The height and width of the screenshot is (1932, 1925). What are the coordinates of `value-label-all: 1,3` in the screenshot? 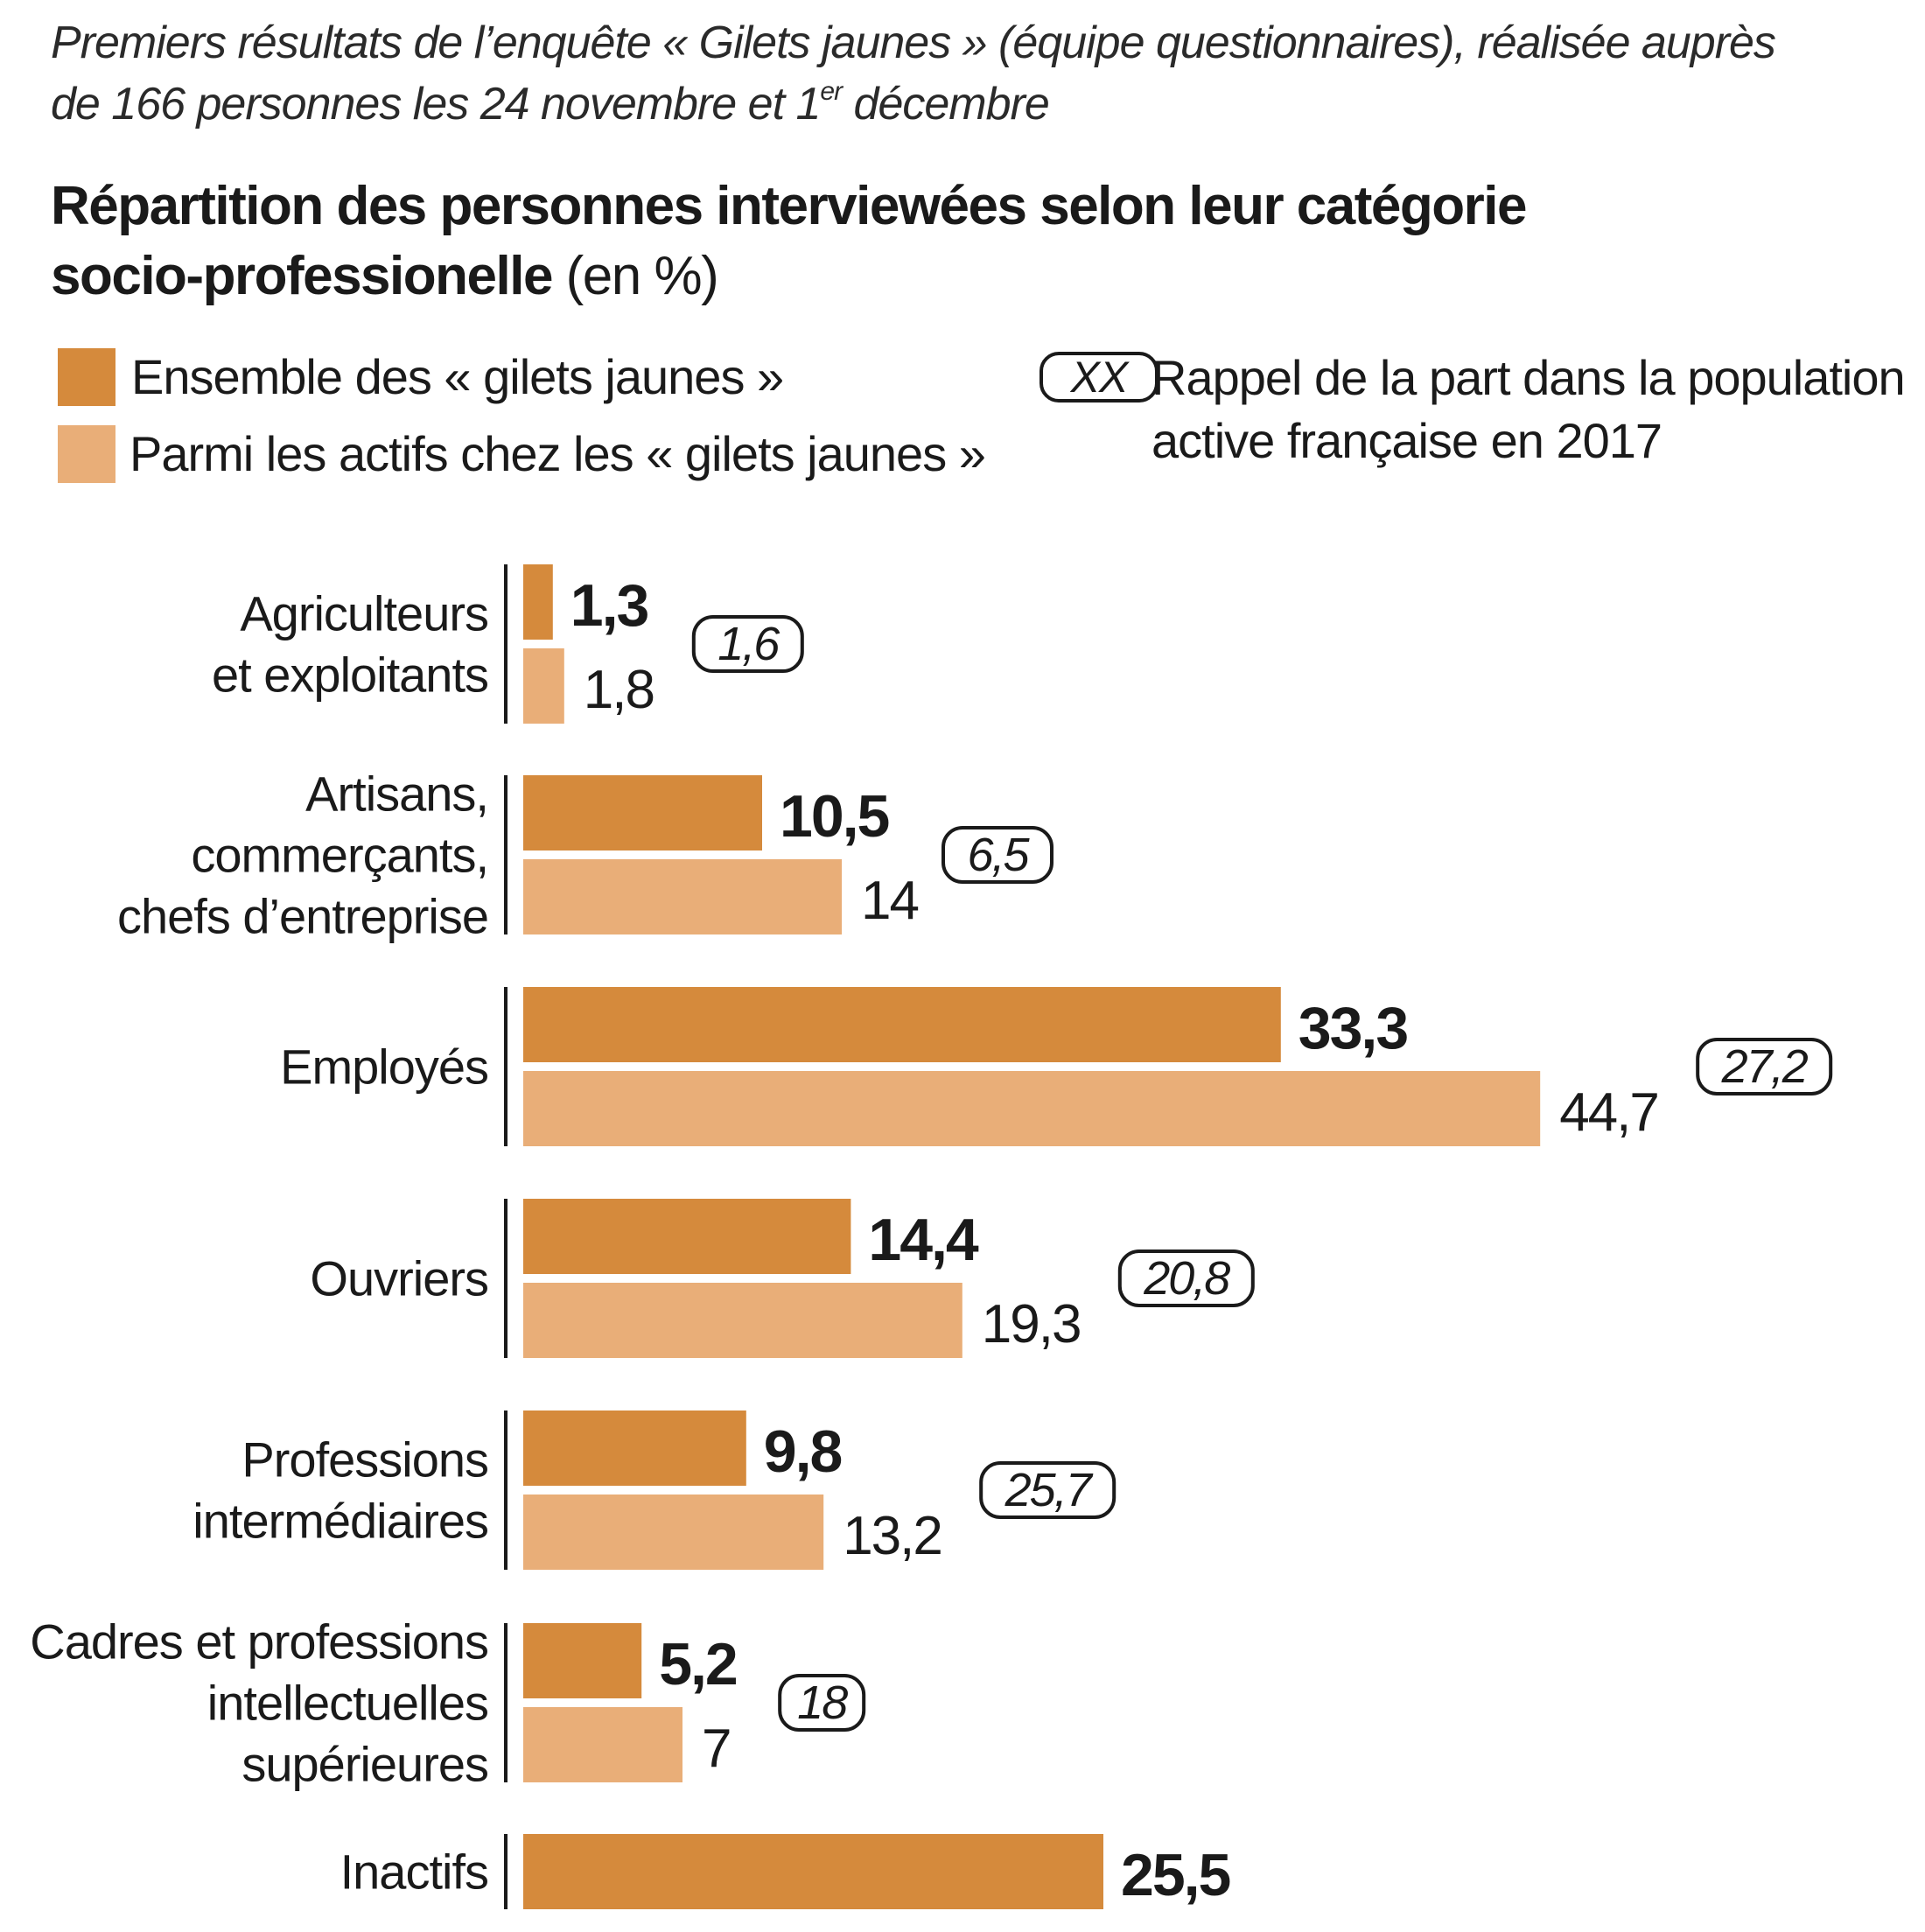 It's located at (609, 605).